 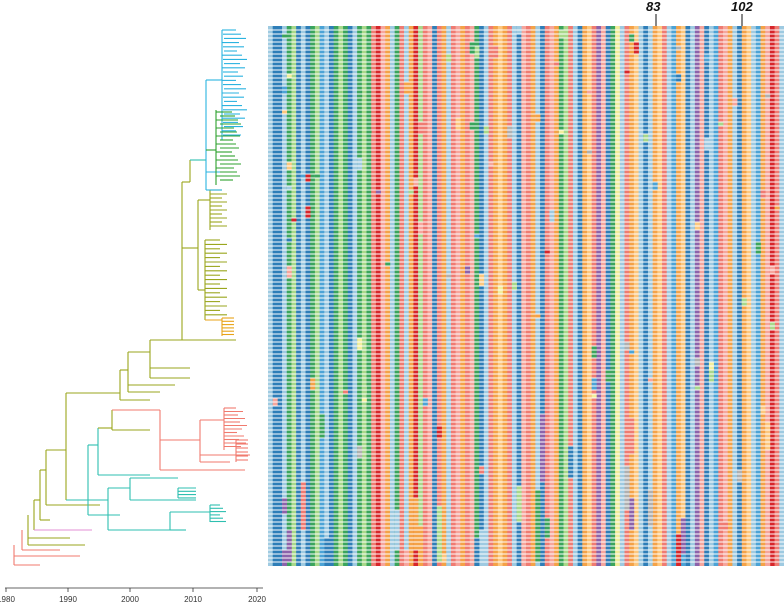 I want to click on axis-tick-label: 2020, so click(x=257, y=599).